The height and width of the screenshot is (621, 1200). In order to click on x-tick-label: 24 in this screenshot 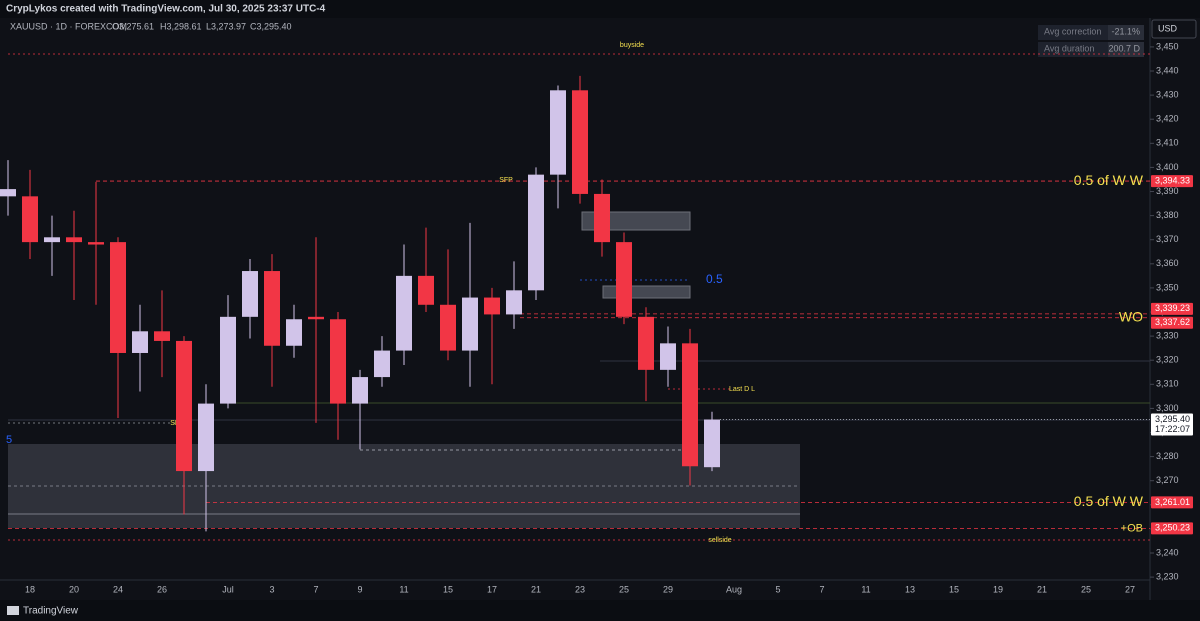, I will do `click(118, 589)`.